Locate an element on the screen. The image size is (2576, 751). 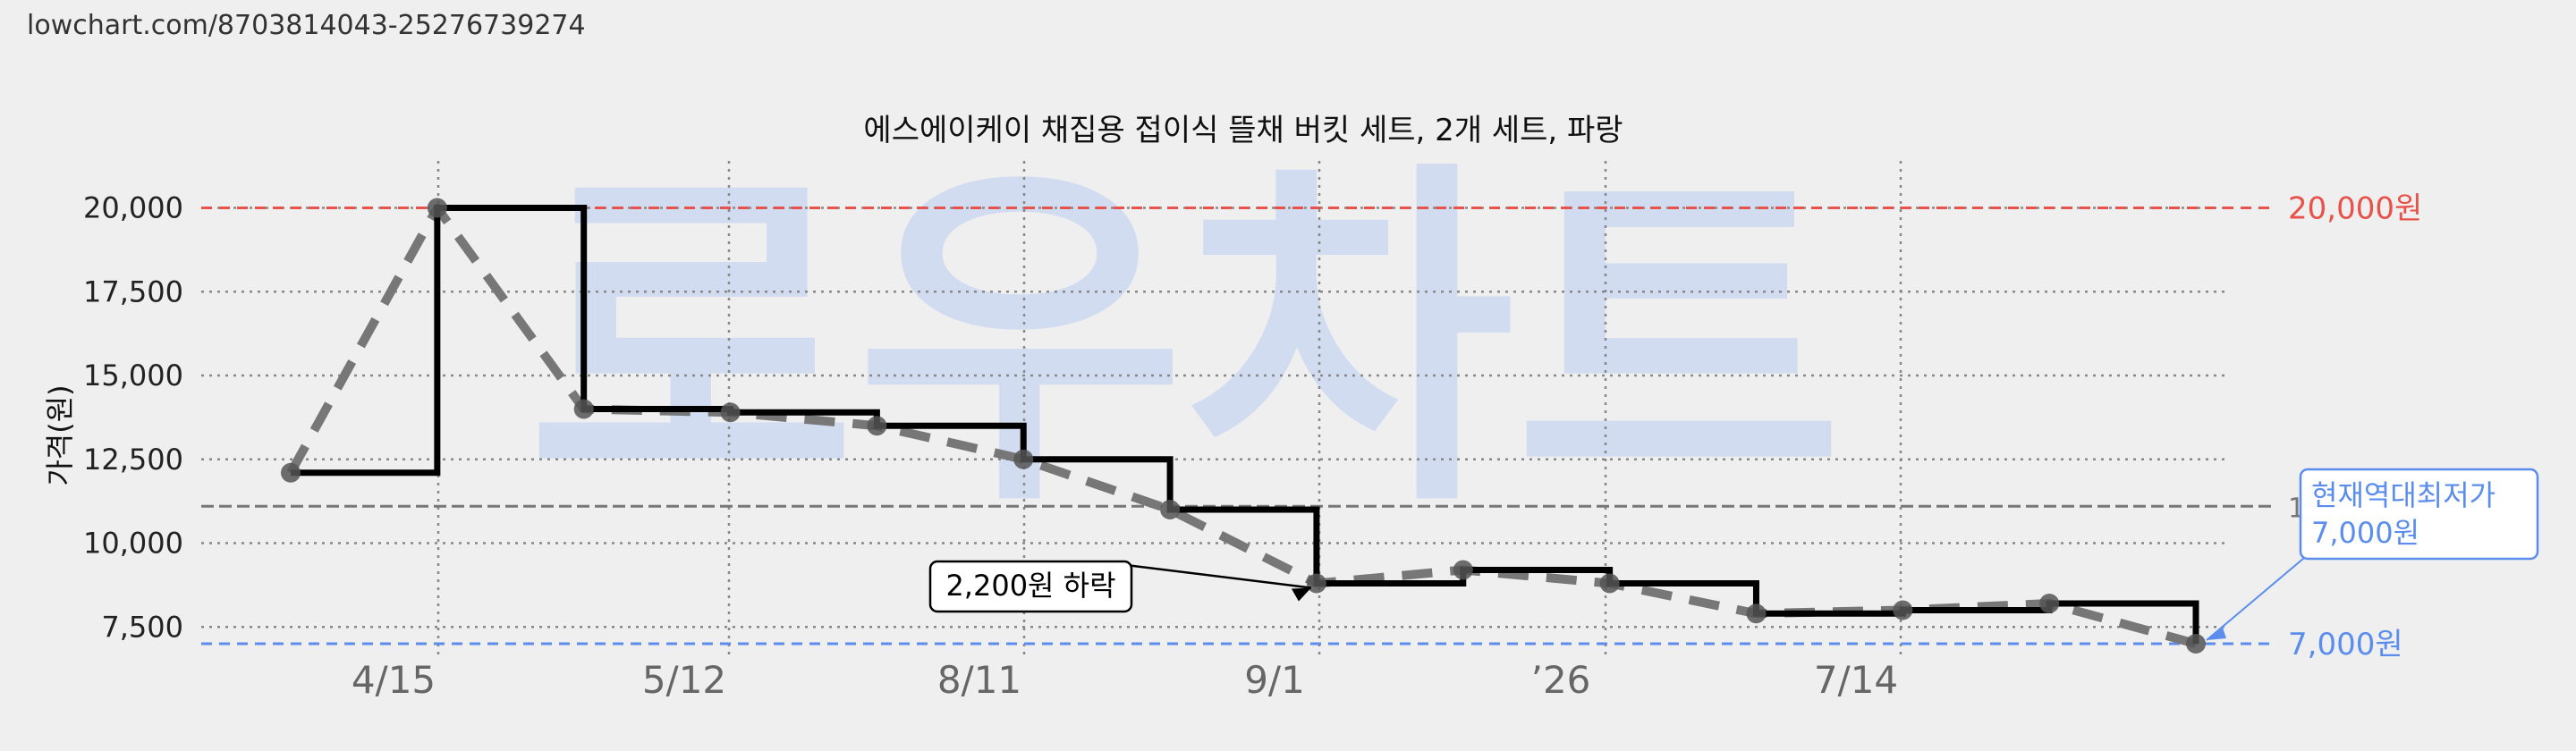
y-axis-label: 가격(원) is located at coordinates (60, 434).